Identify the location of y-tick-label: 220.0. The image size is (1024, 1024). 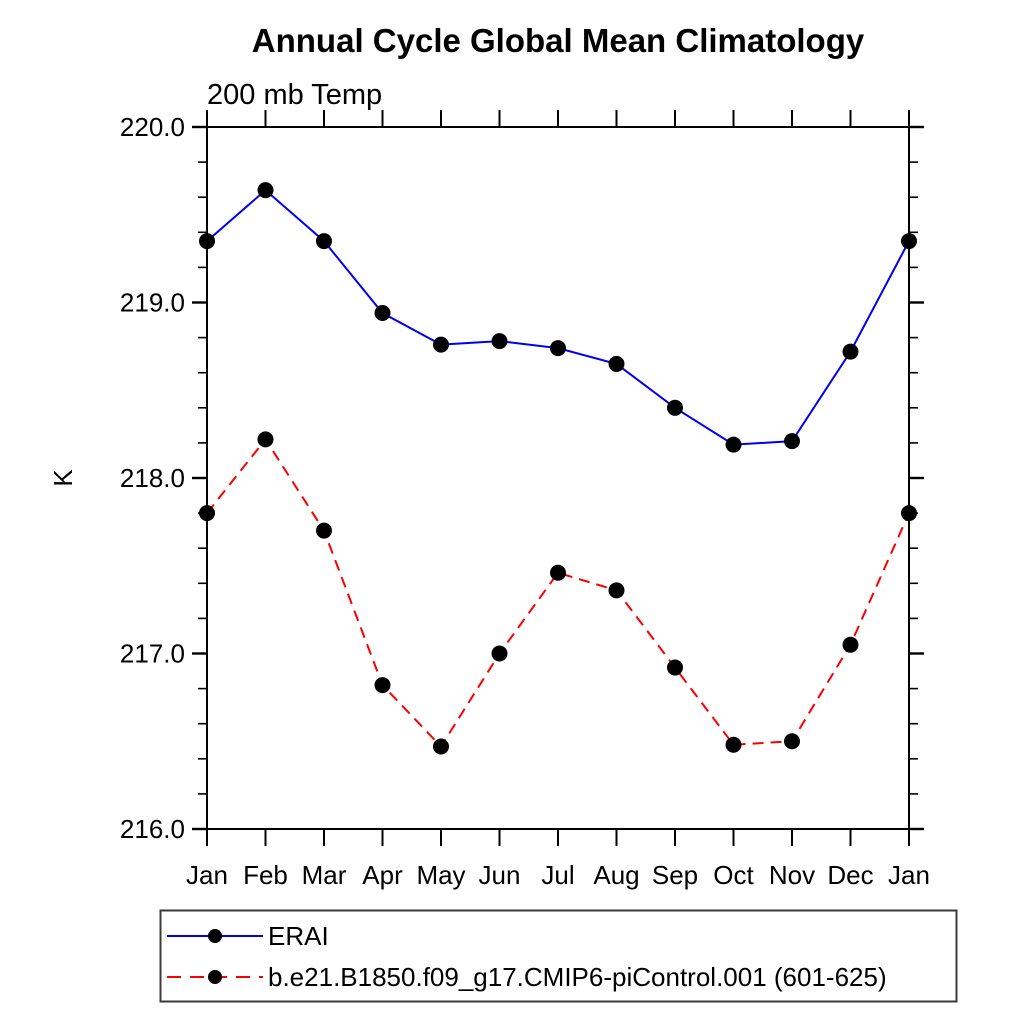
(152, 127).